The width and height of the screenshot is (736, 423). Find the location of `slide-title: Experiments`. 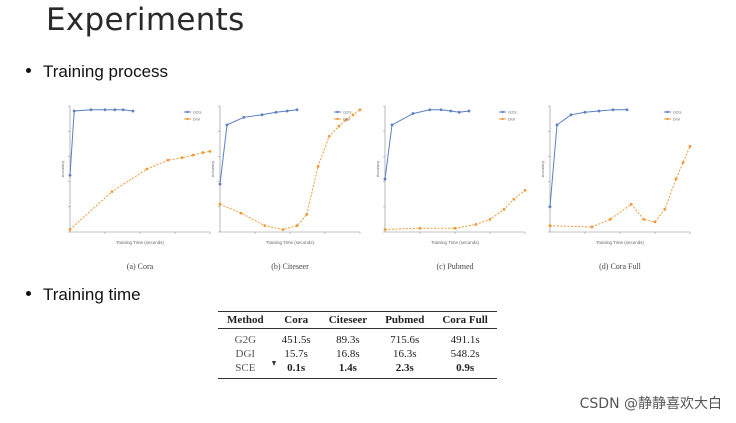

slide-title: Experiments is located at coordinates (145, 20).